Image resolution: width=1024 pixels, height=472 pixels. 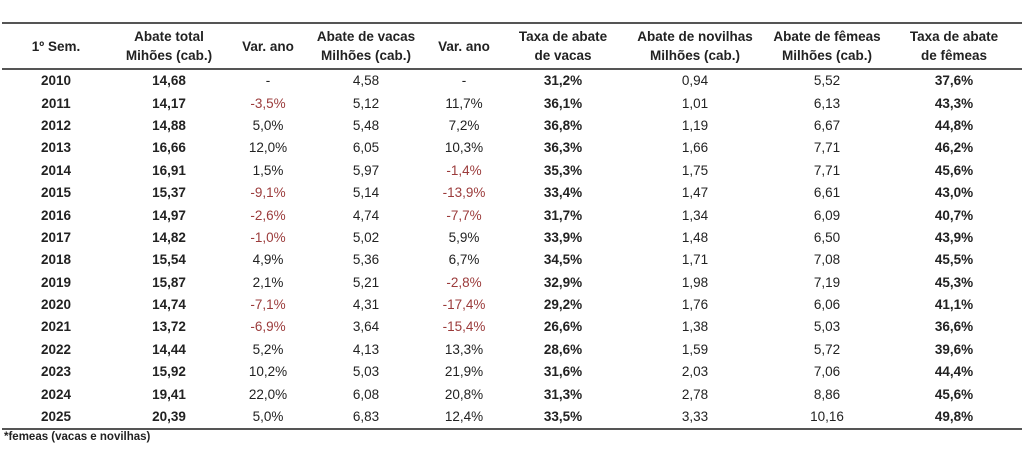 I want to click on header-line: 1º Sem., so click(x=56, y=46).